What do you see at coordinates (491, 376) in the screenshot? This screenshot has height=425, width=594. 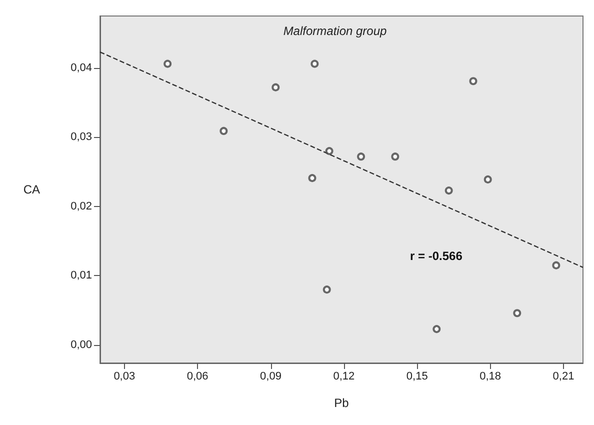 I see `x-tick-label: 0,18` at bounding box center [491, 376].